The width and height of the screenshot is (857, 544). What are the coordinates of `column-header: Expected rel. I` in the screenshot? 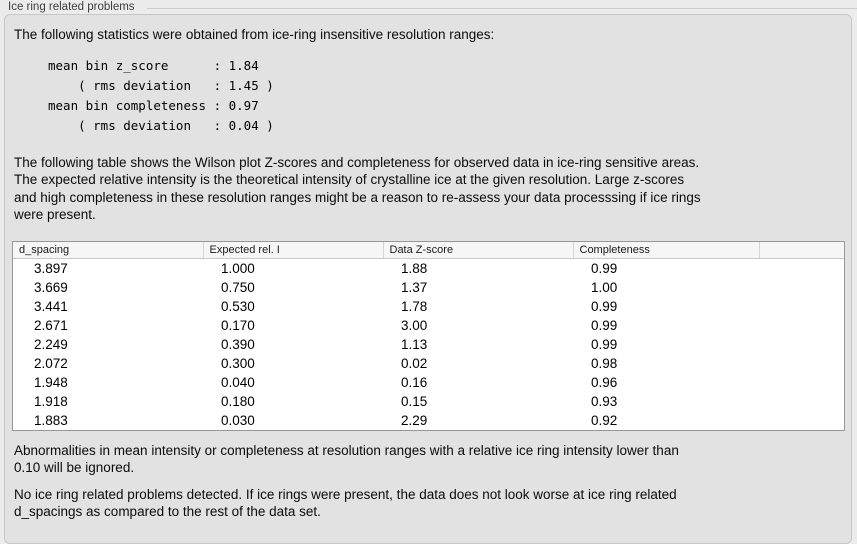 It's located at (292, 250).